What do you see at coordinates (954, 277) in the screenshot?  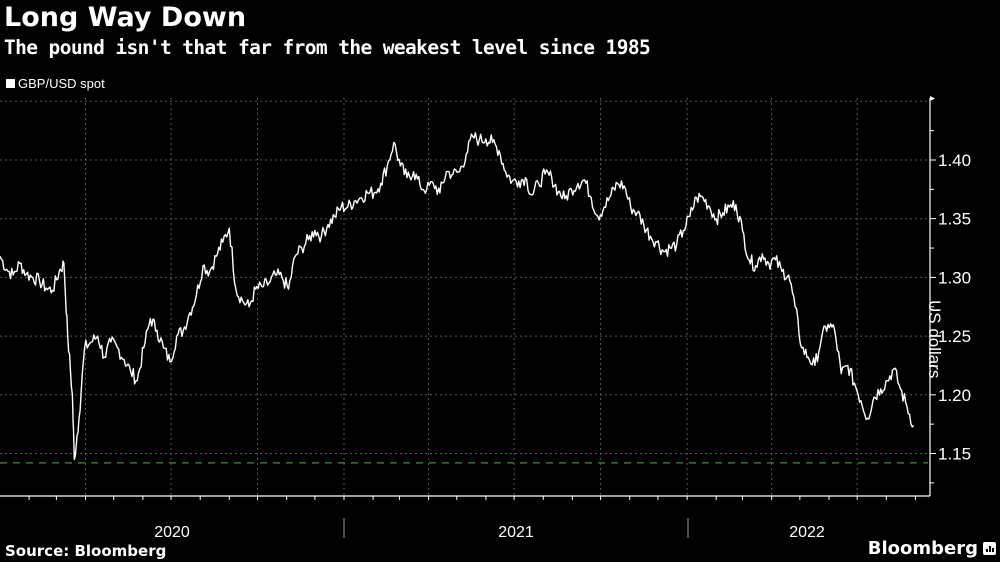 I see `svg-text: 1.30` at bounding box center [954, 277].